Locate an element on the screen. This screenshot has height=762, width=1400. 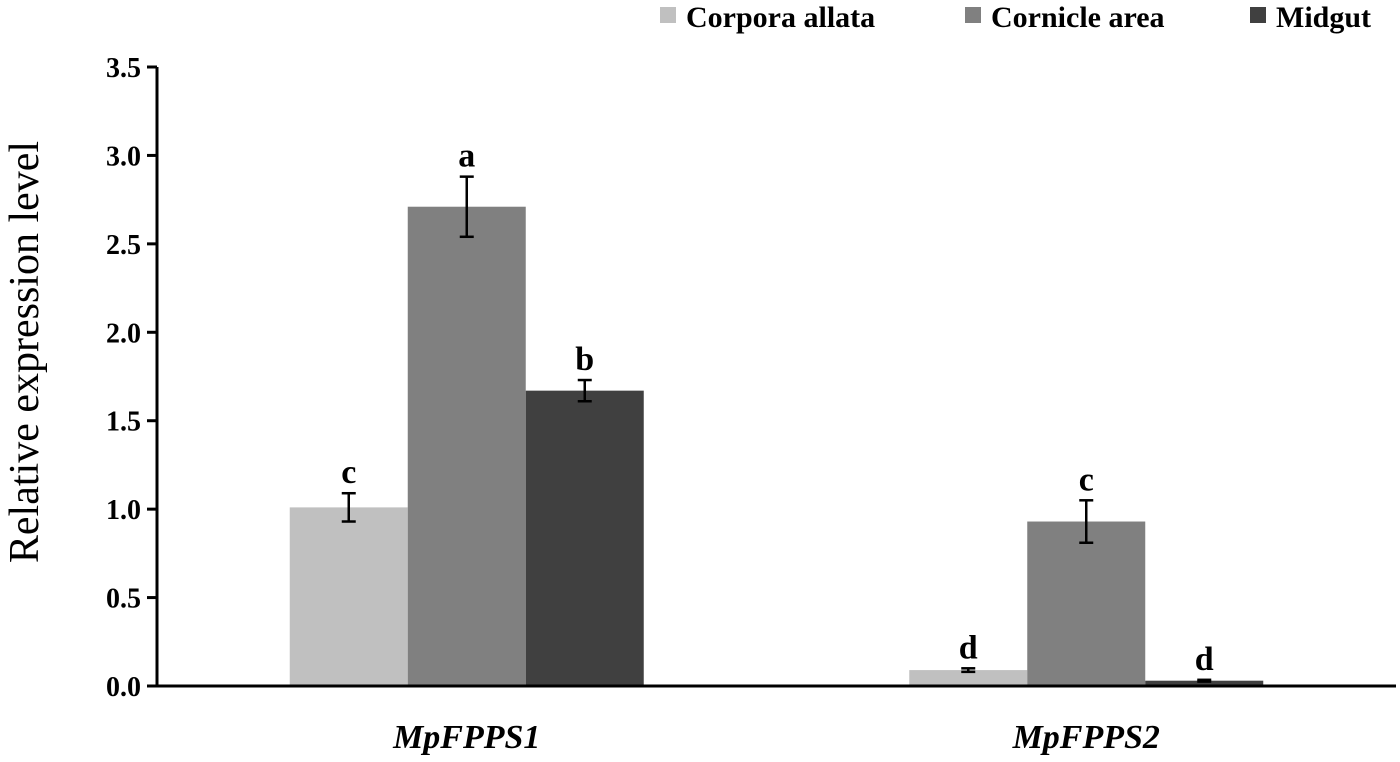
category-label: MpFPPS1 is located at coordinates (466, 737).